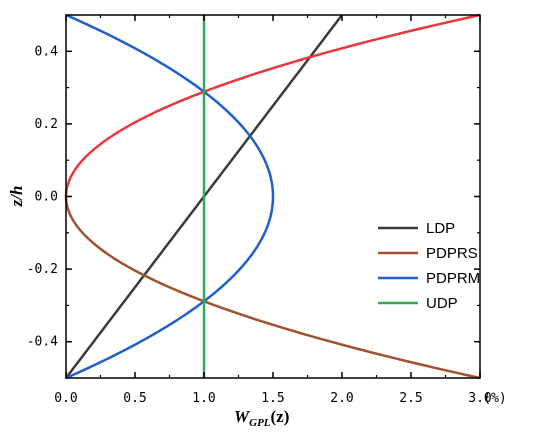  Describe the element at coordinates (42, 342) in the screenshot. I see `y-tick-label: -0.4` at that location.